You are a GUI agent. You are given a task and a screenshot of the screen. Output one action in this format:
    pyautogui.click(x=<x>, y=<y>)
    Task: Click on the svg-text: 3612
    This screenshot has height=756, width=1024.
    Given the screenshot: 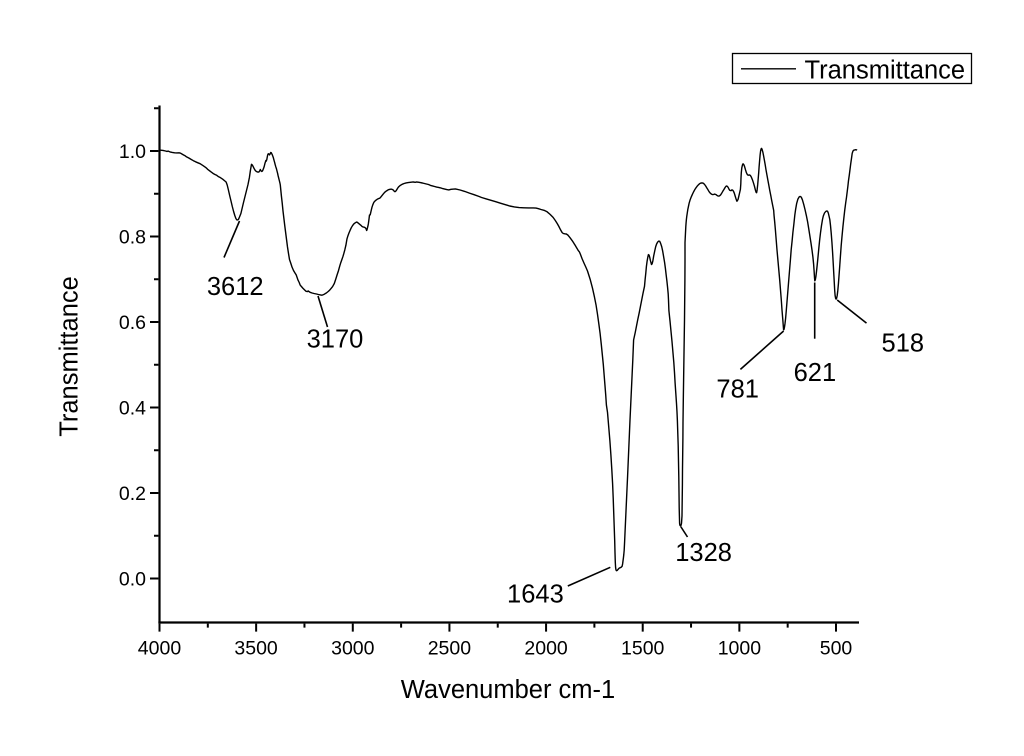 What is the action you would take?
    pyautogui.click(x=235, y=287)
    